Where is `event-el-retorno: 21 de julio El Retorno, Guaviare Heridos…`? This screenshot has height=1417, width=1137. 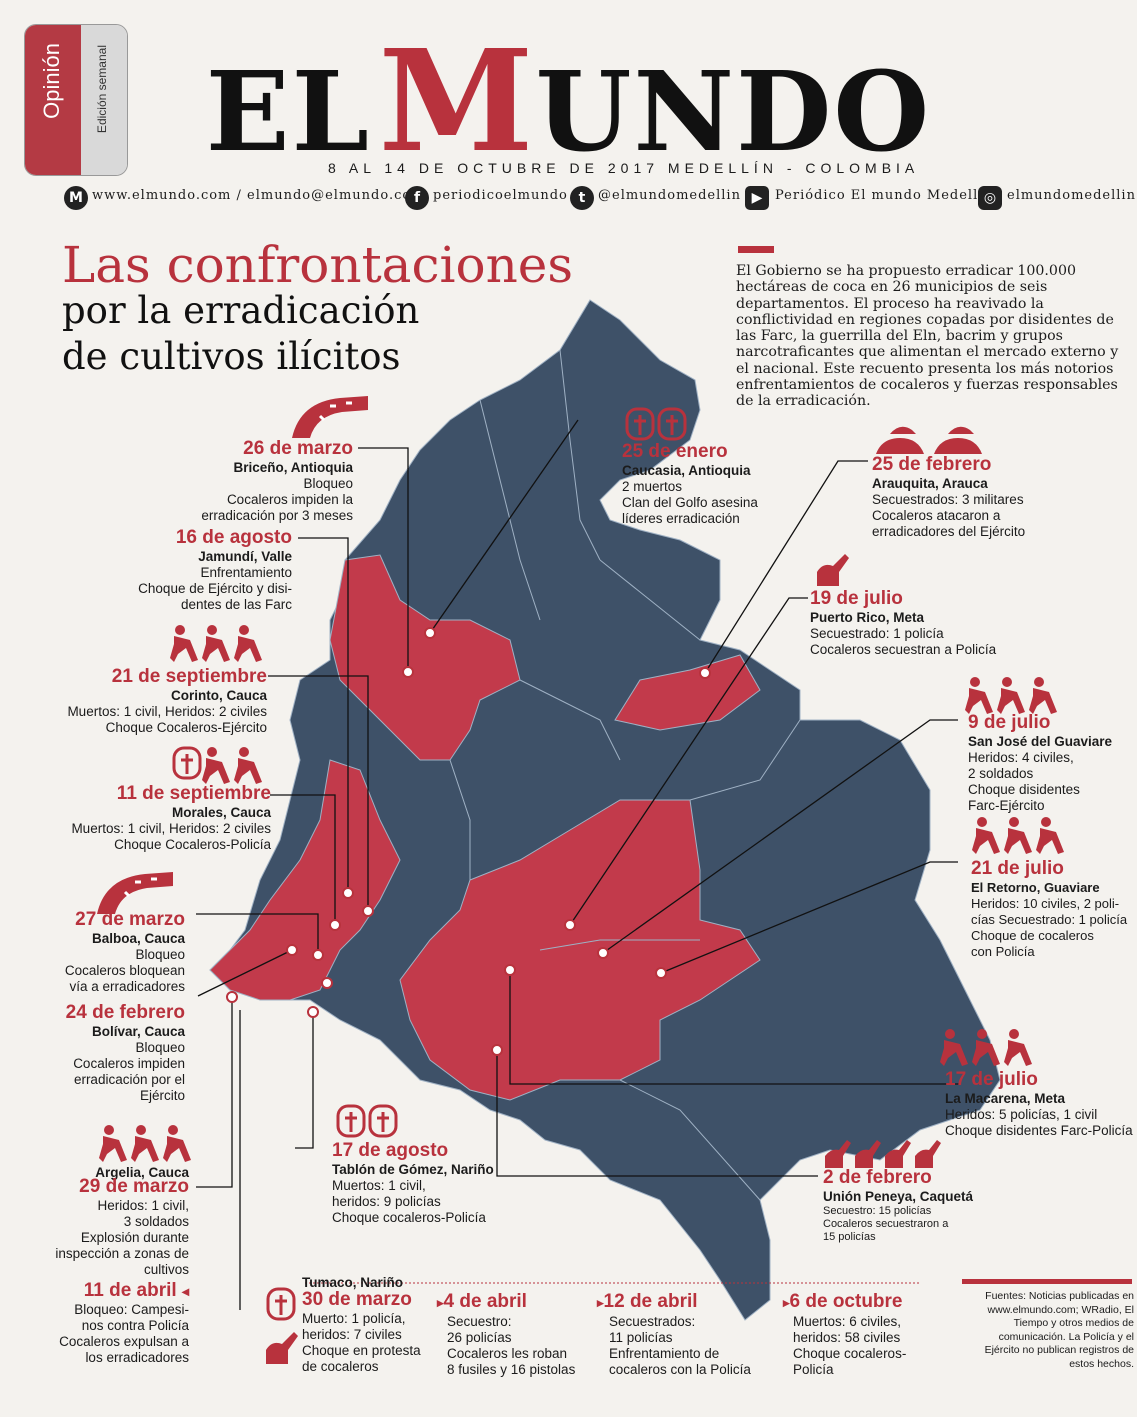 event-el-retorno: 21 de julio El Retorno, Guaviare Heridos… is located at coordinates (1049, 908).